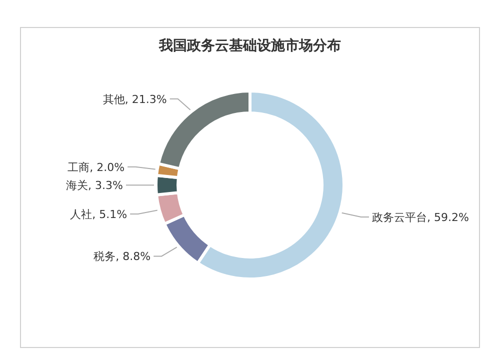 Image resolution: width=500 pixels, height=362 pixels. Describe the element at coordinates (133, 257) in the screenshot. I see `data-label: , 8.8%` at that location.